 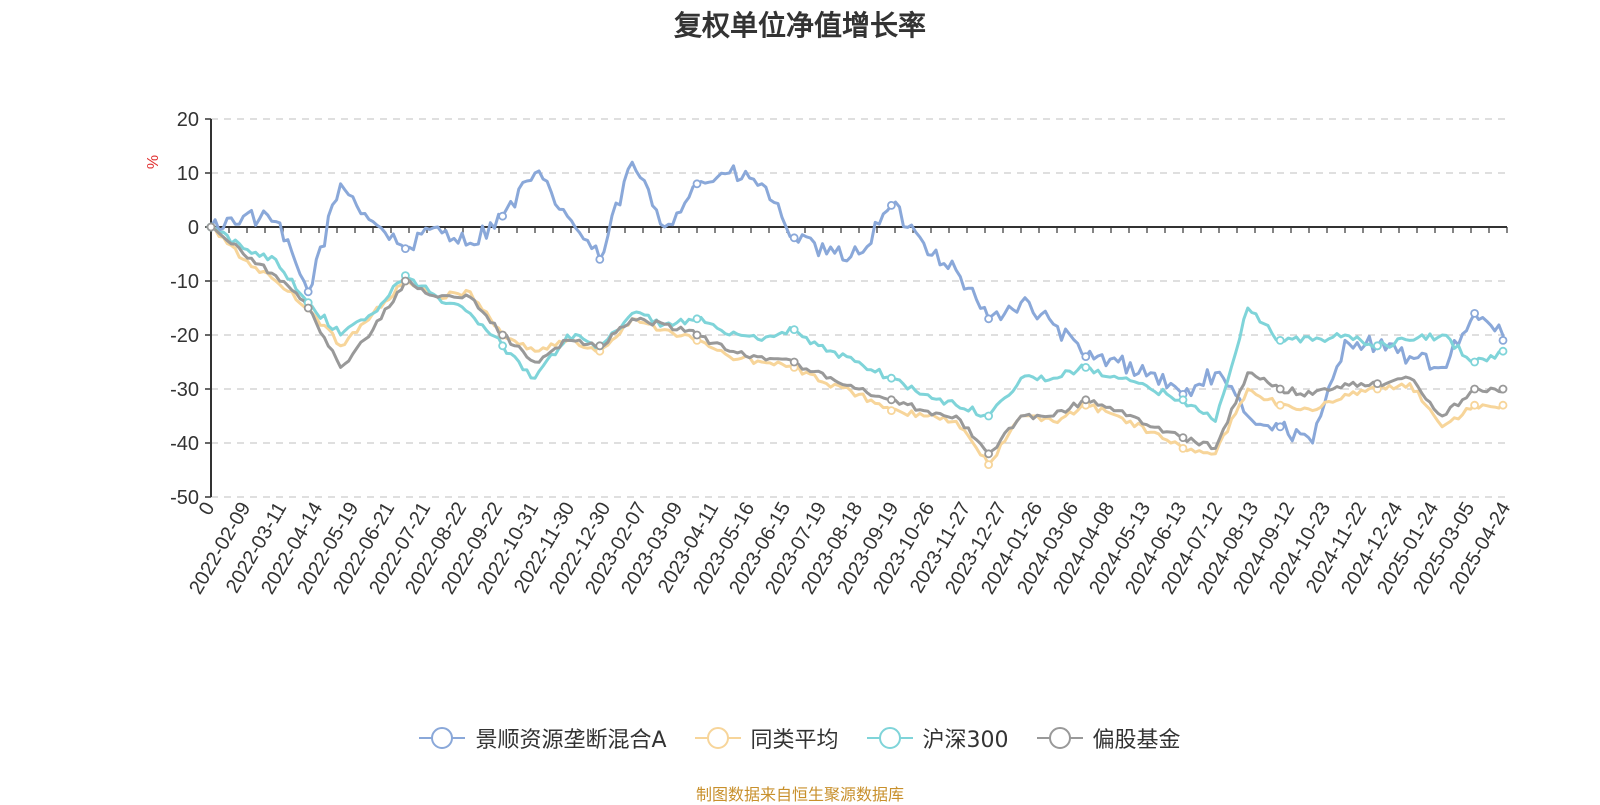 What do you see at coordinates (799, 25) in the screenshot?
I see `chart-title: 复权单位净值增长率` at bounding box center [799, 25].